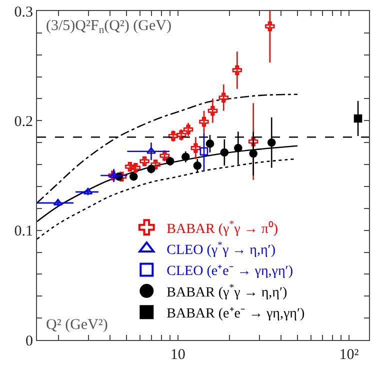  Describe the element at coordinates (29, 341) in the screenshot. I see `y-tick-label: 0` at that location.